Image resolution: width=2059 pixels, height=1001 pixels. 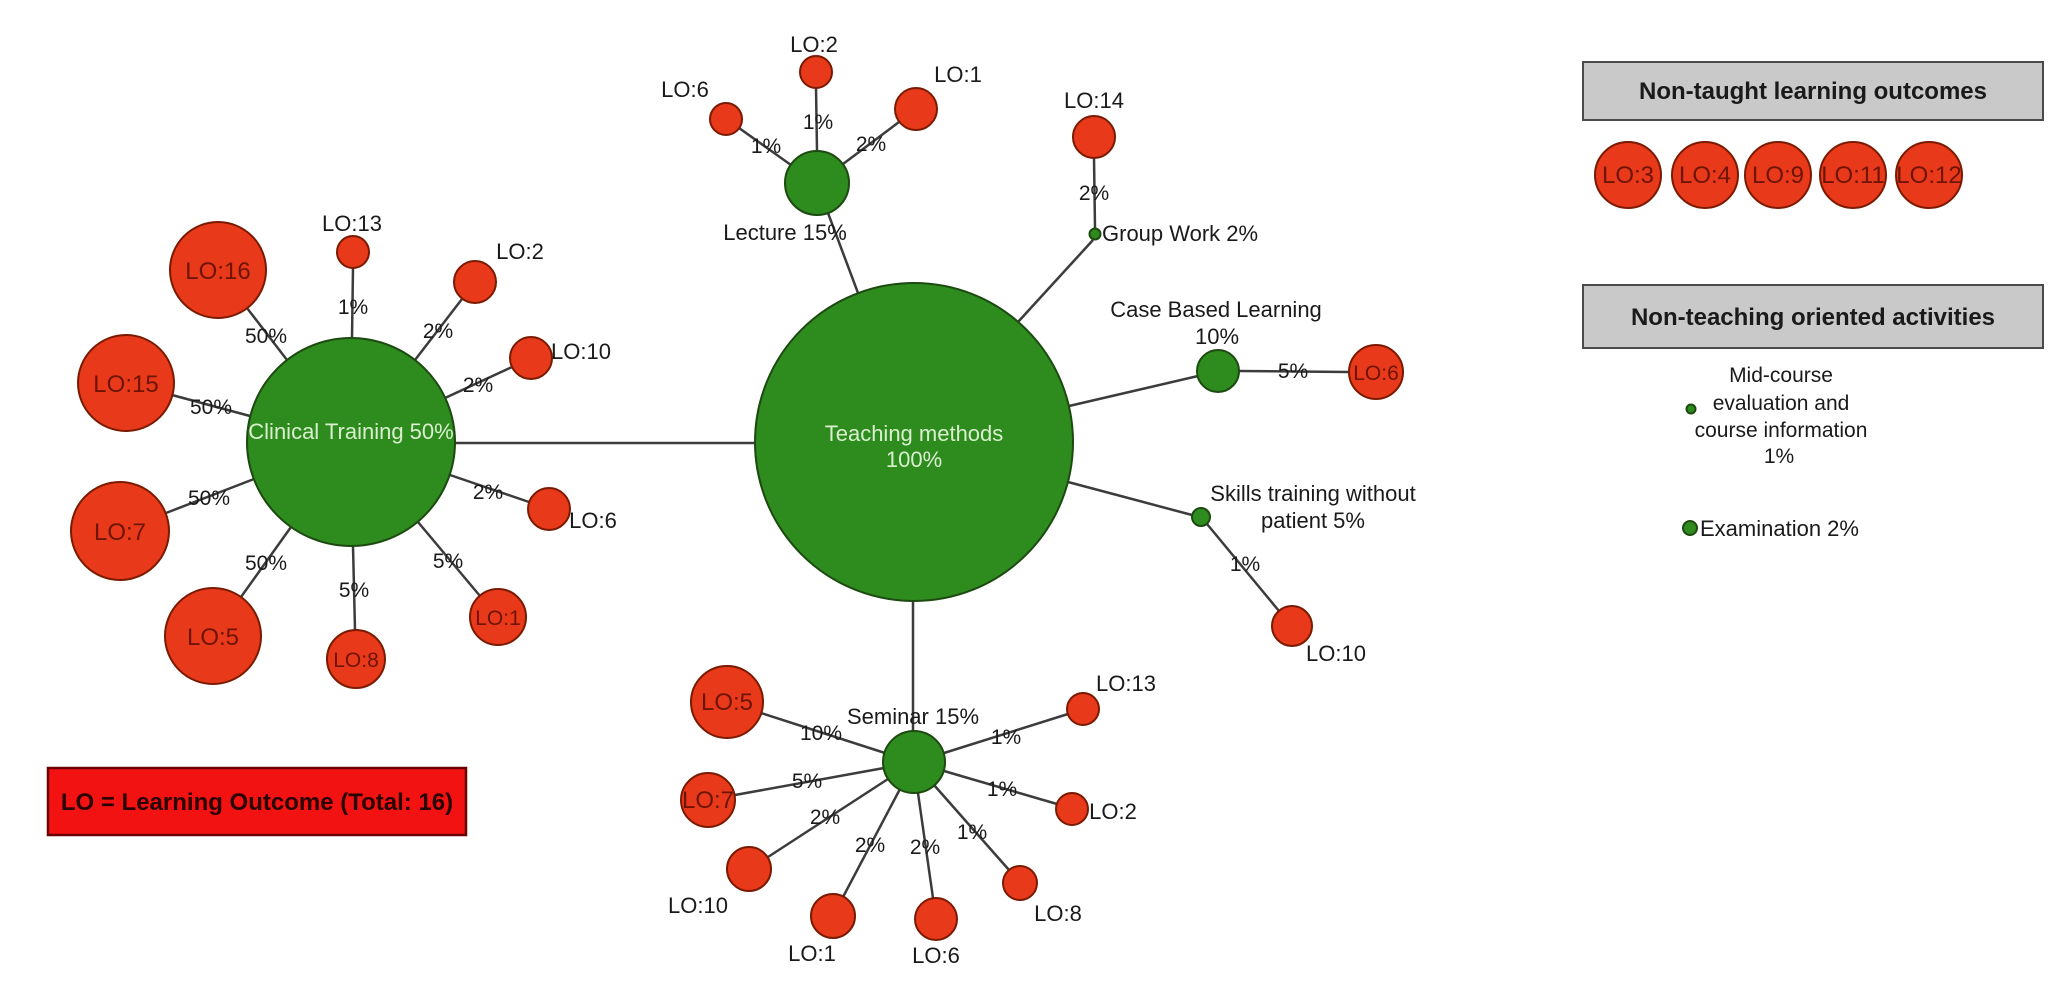 What do you see at coordinates (498, 618) in the screenshot?
I see `clinical-lo1-label: LO:1` at bounding box center [498, 618].